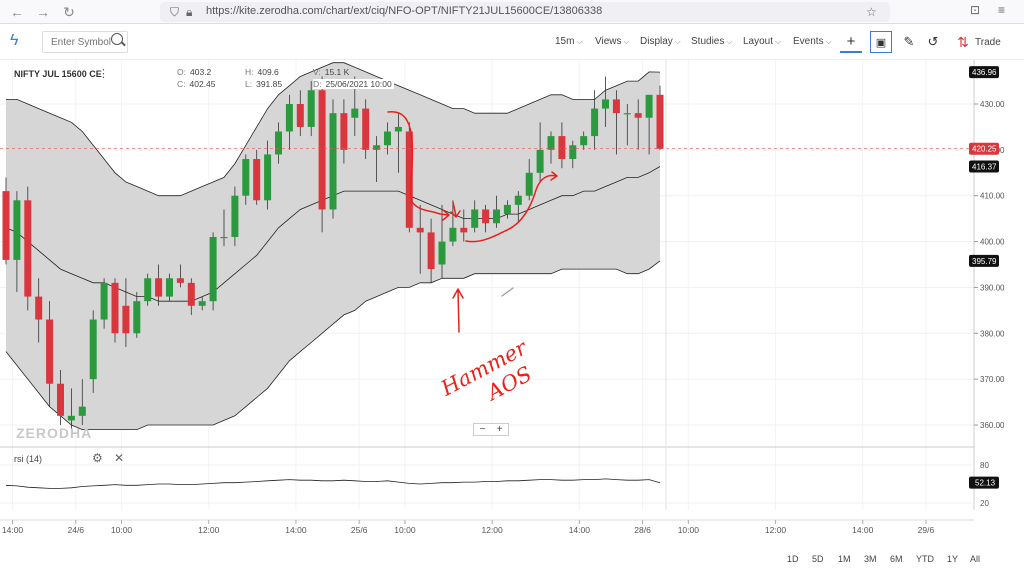 This screenshot has height=571, width=1024. What do you see at coordinates (85, 42) in the screenshot?
I see `symbol-search-input` at bounding box center [85, 42].